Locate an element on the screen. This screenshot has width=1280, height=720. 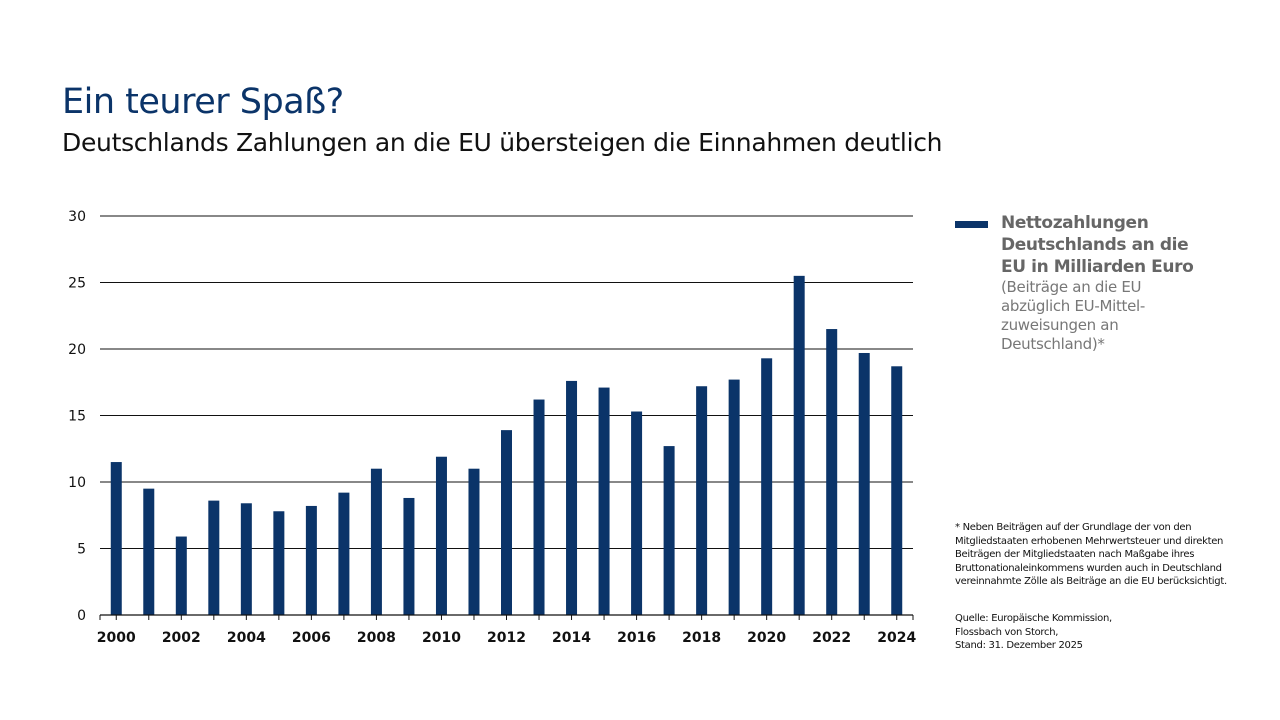
bar-2004 is located at coordinates (246, 559).